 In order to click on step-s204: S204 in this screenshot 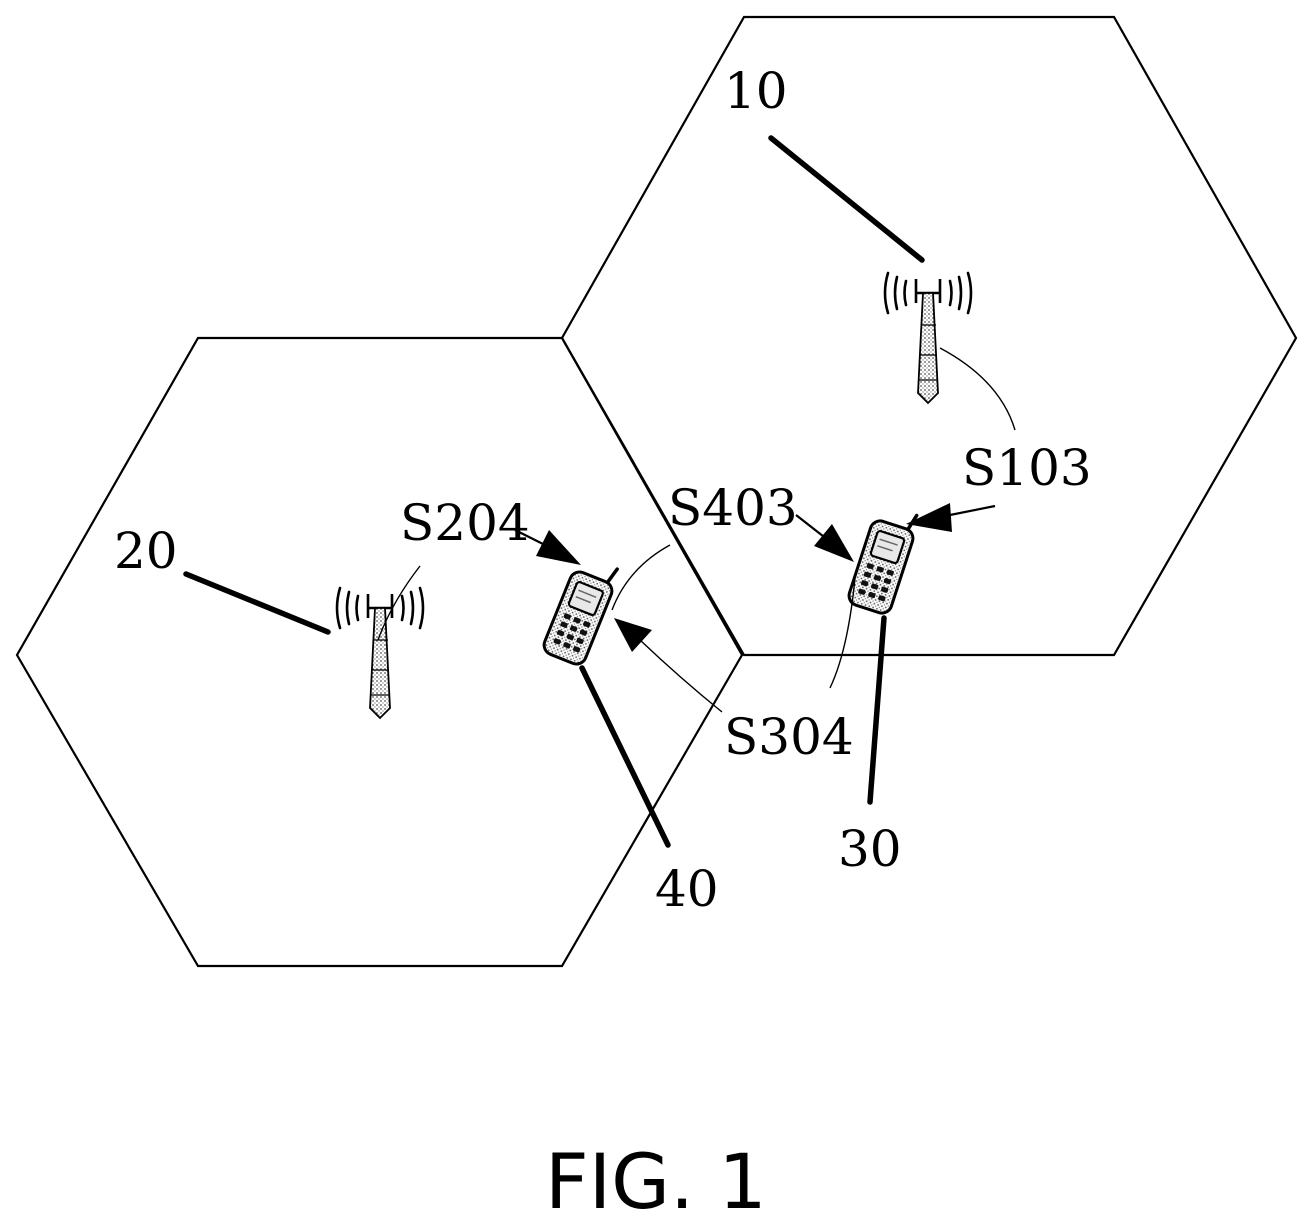, I will do `click(479, 567)`.